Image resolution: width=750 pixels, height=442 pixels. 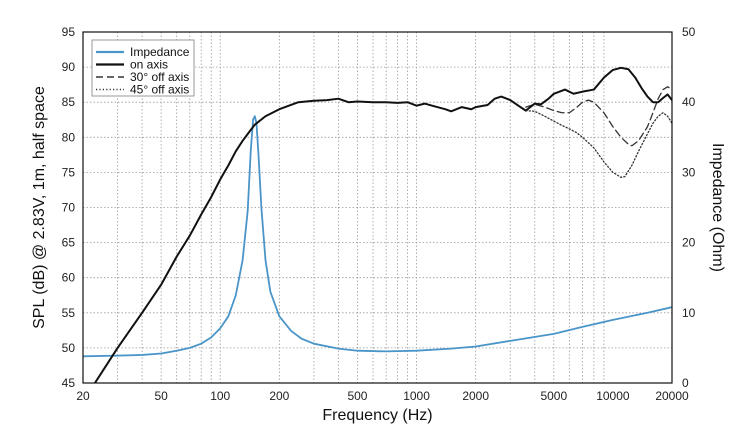 I want to click on legend-entry-30-off-axis: 30° off axis, so click(x=142, y=77).